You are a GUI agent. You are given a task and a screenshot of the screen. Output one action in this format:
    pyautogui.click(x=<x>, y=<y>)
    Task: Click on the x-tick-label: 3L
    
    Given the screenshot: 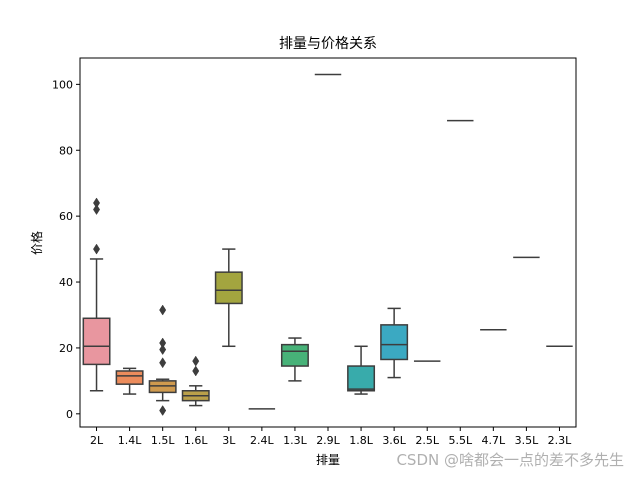 What is the action you would take?
    pyautogui.click(x=229, y=440)
    